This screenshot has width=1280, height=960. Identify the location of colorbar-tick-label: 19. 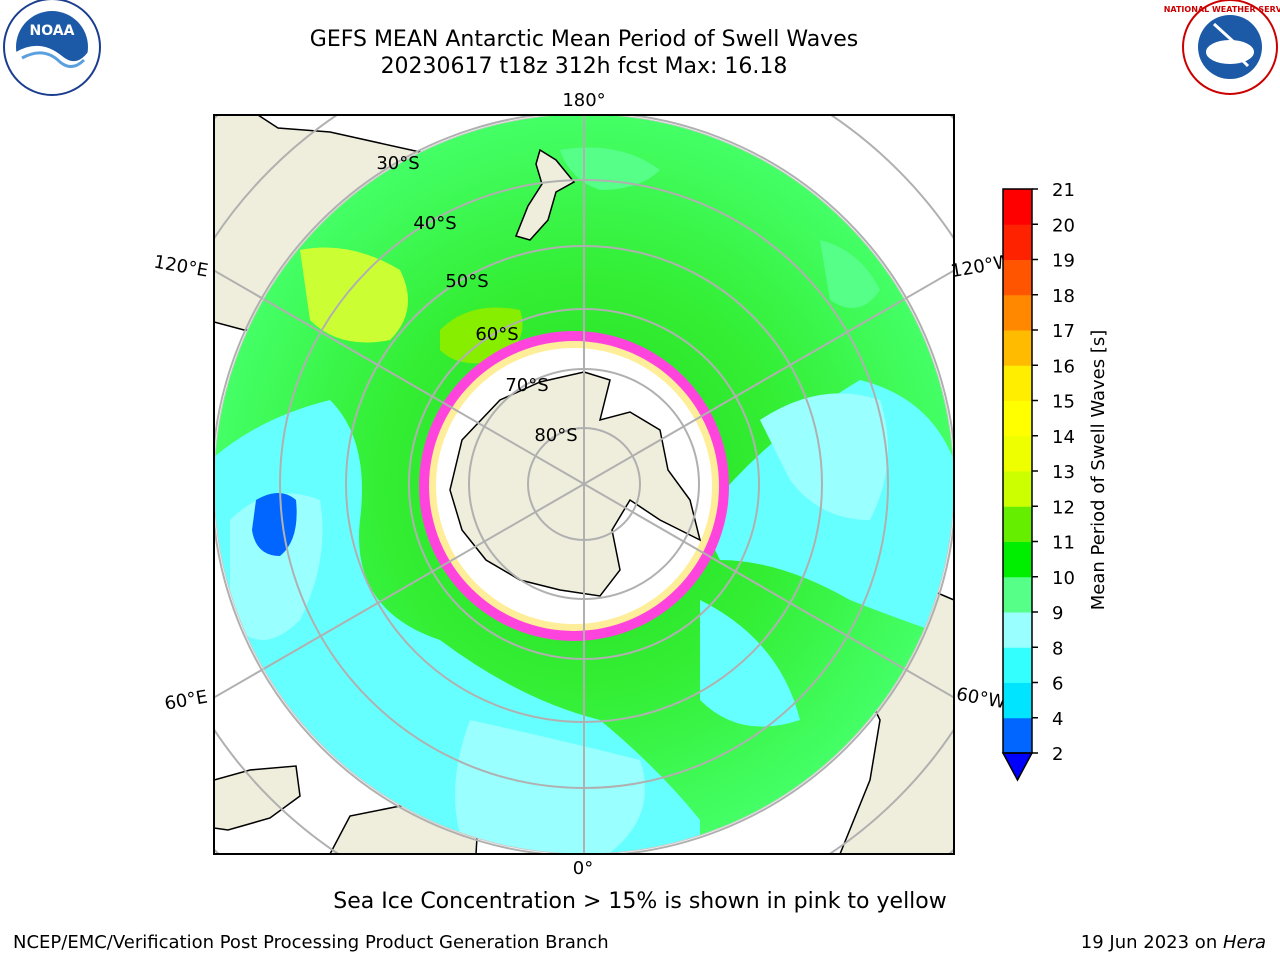
(1063, 261).